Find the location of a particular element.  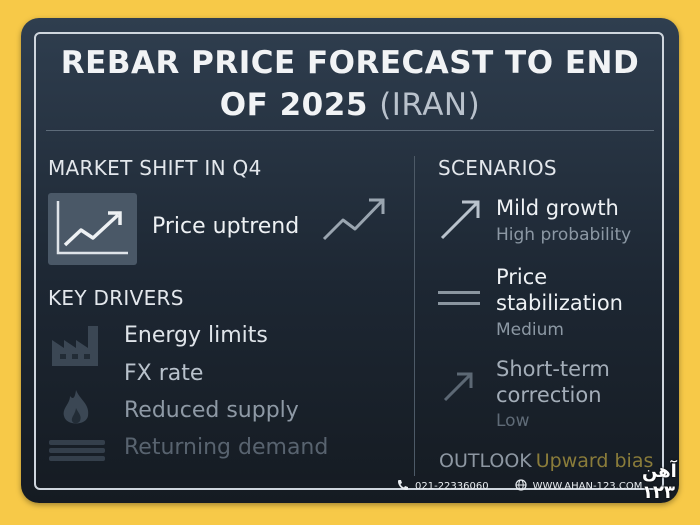

title-line-1: REBAR PRICE FORECAST TO END is located at coordinates (350, 63).